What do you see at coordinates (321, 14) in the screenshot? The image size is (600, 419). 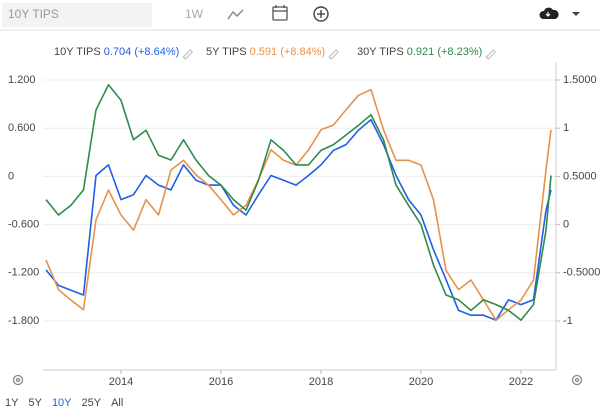 I see `add-icon` at bounding box center [321, 14].